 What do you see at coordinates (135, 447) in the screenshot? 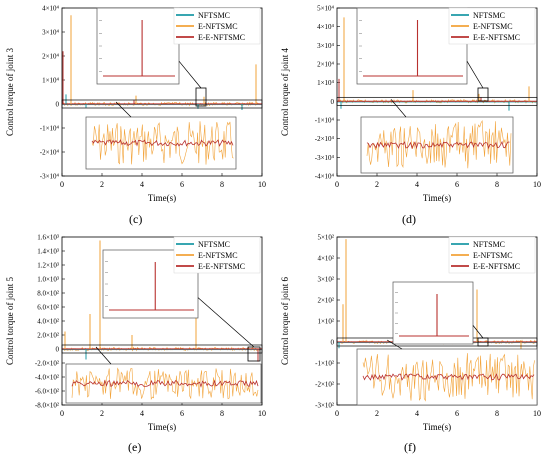
I see `caption-e: (e)` at bounding box center [135, 447].